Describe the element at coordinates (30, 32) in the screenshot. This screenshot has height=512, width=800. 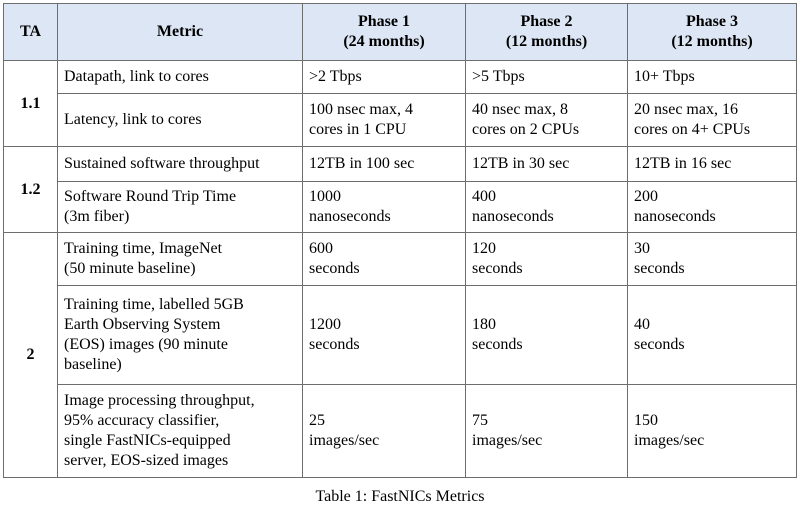
I see `header-ta: TA` at that location.